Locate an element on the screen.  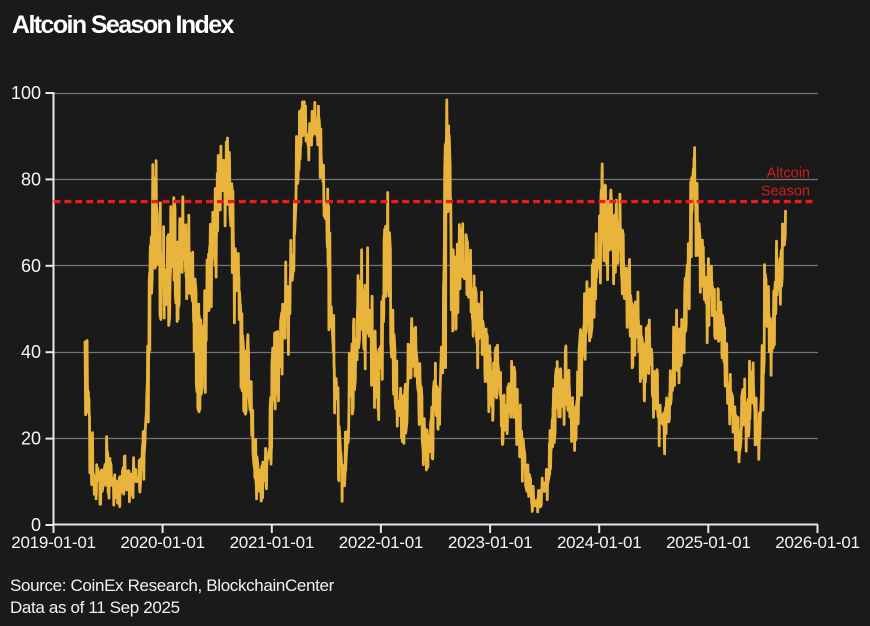
svg-text: 80 is located at coordinates (31, 179).